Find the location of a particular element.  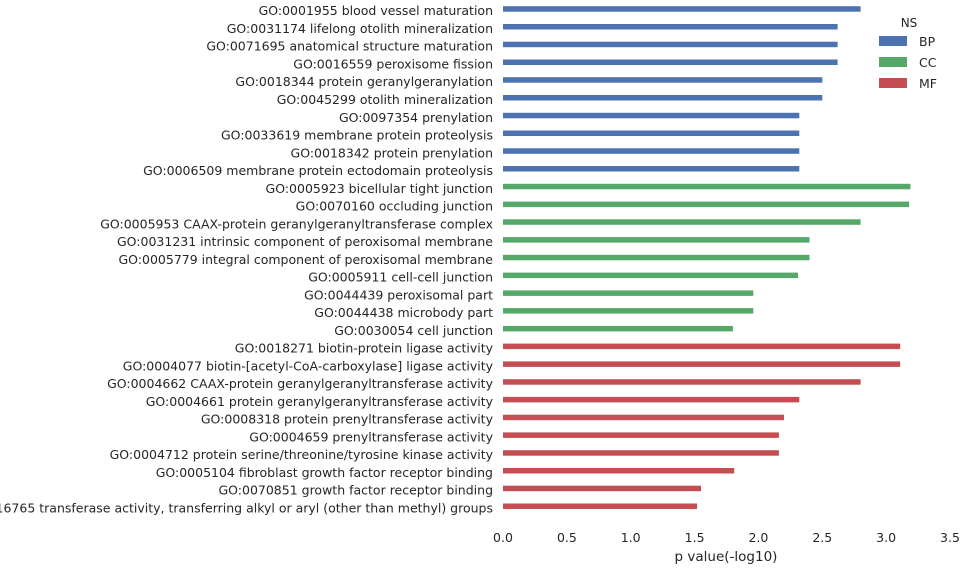

x-tick-label: 0.0 is located at coordinates (503, 537).